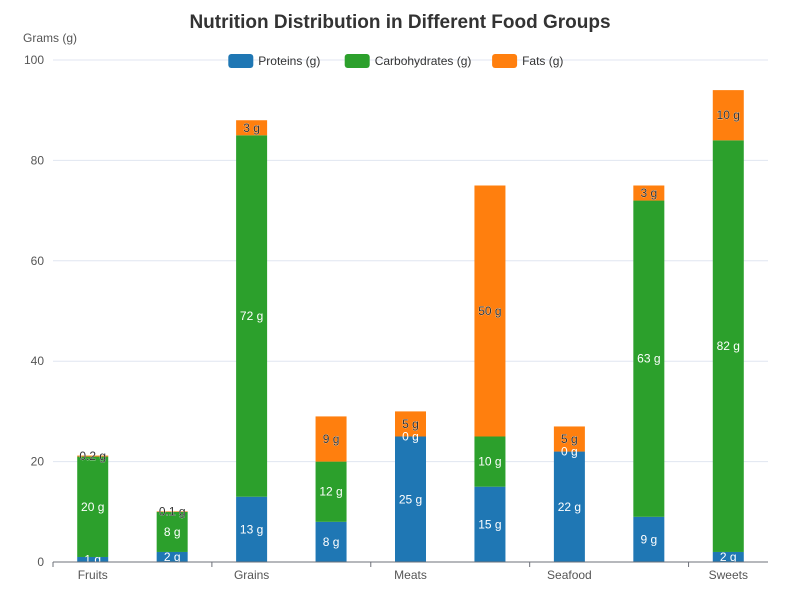 Image resolution: width=800 pixels, height=600 pixels. I want to click on bar-data-label: 82 g, so click(728, 346).